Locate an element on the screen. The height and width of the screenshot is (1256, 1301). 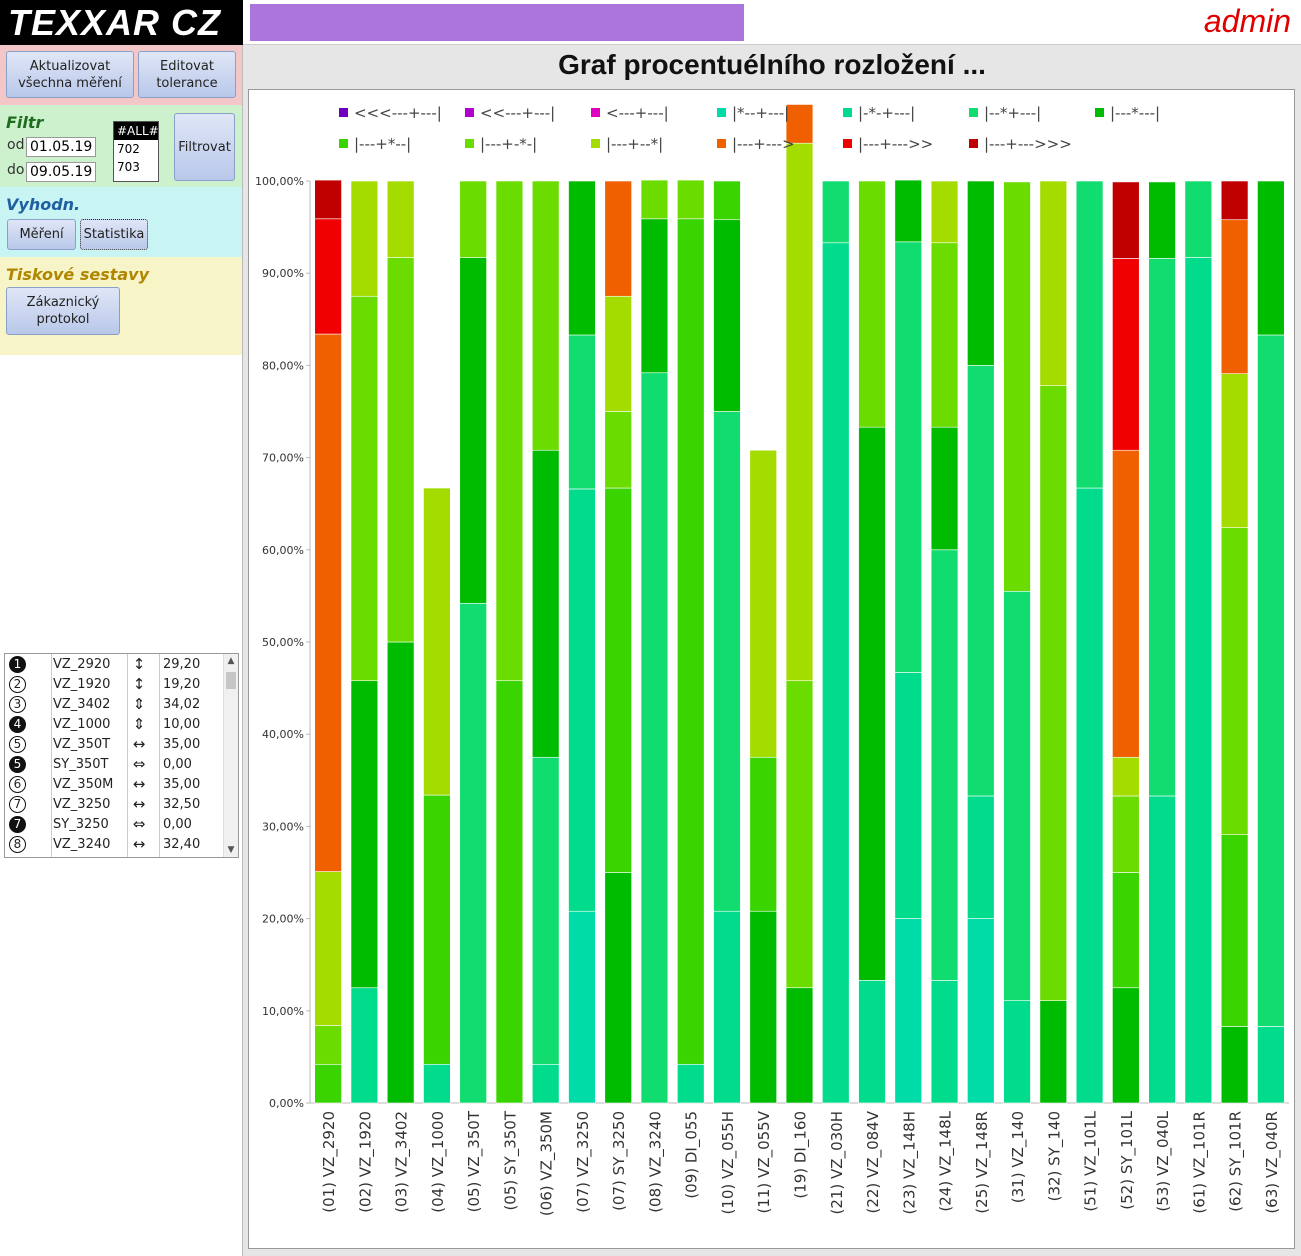
direction-arrow-icon: ⇕ is located at coordinates (139, 704).